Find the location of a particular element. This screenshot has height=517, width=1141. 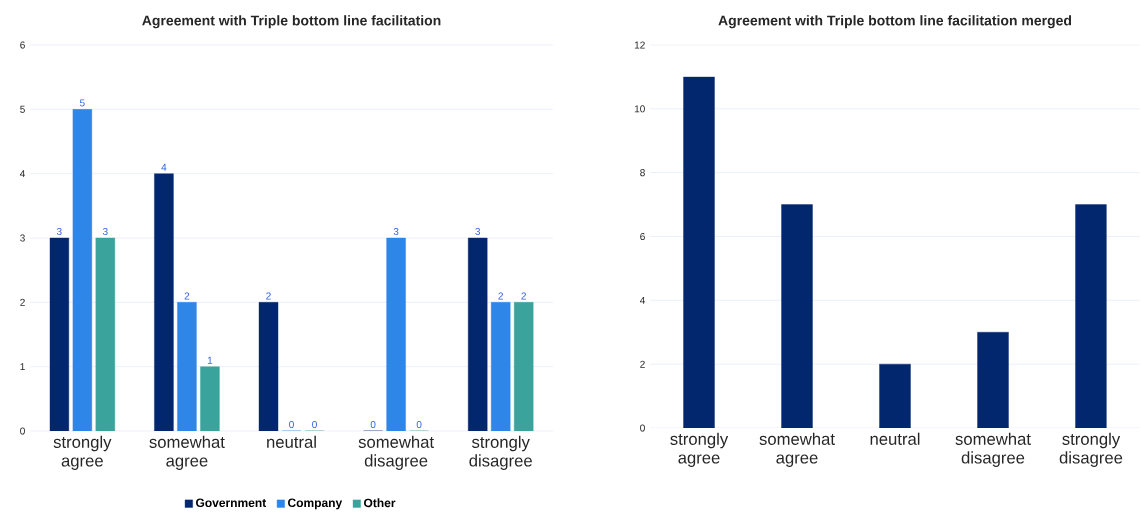

data-label: 1 is located at coordinates (210, 360).